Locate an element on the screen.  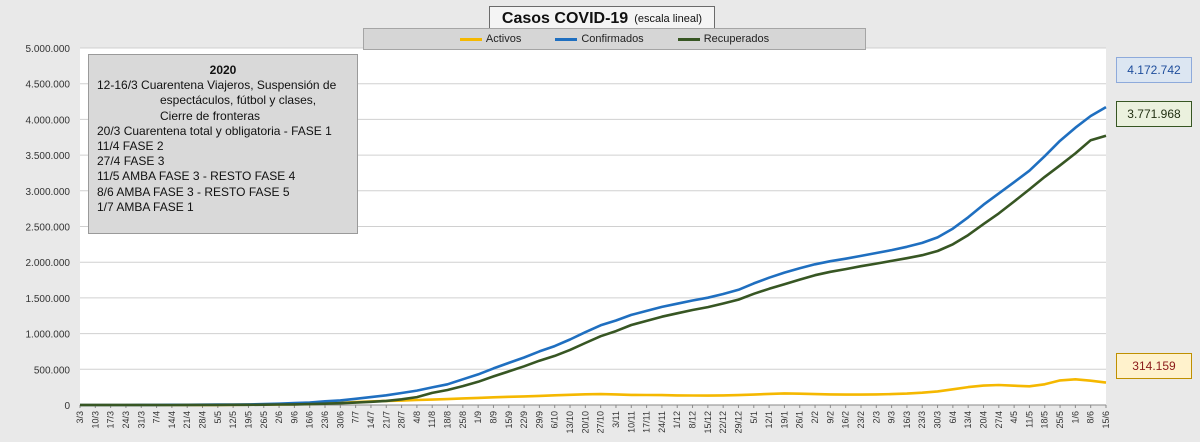
x-tick-label: 13/4 is located at coordinates (968, 420).